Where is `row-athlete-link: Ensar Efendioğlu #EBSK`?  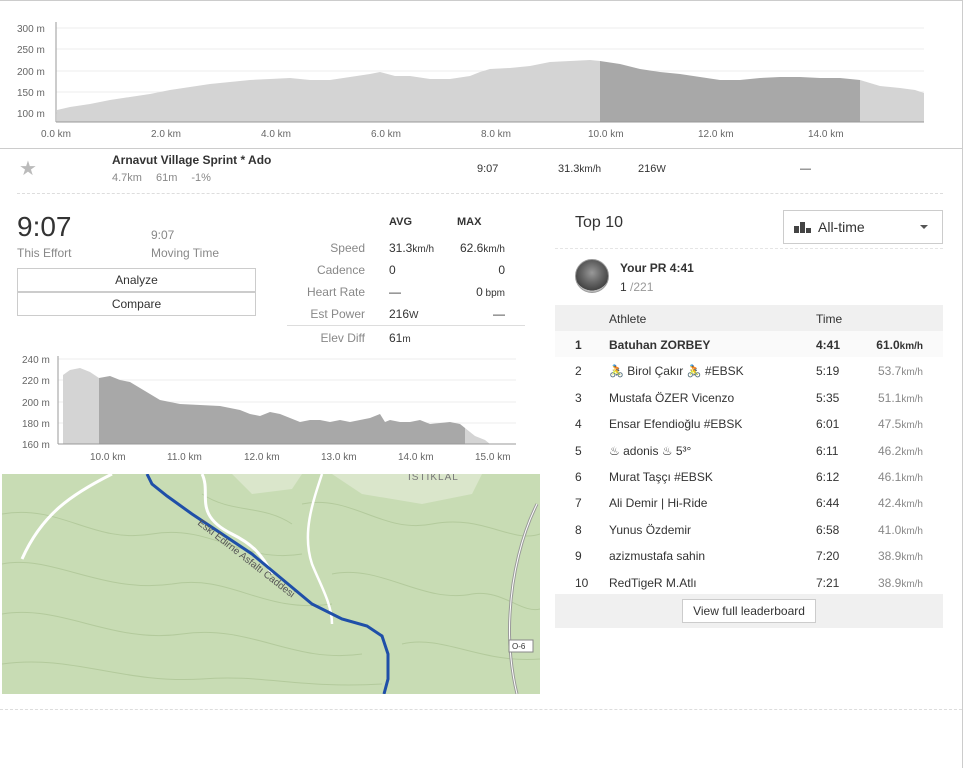
row-athlete-link: Ensar Efendioğlu #EBSK is located at coordinates (676, 424).